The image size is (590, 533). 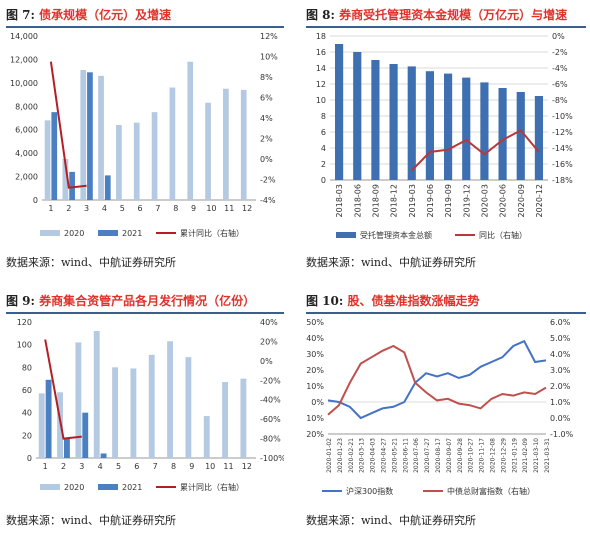 I want to click on y-tick-label: 20%, so click(x=315, y=370).